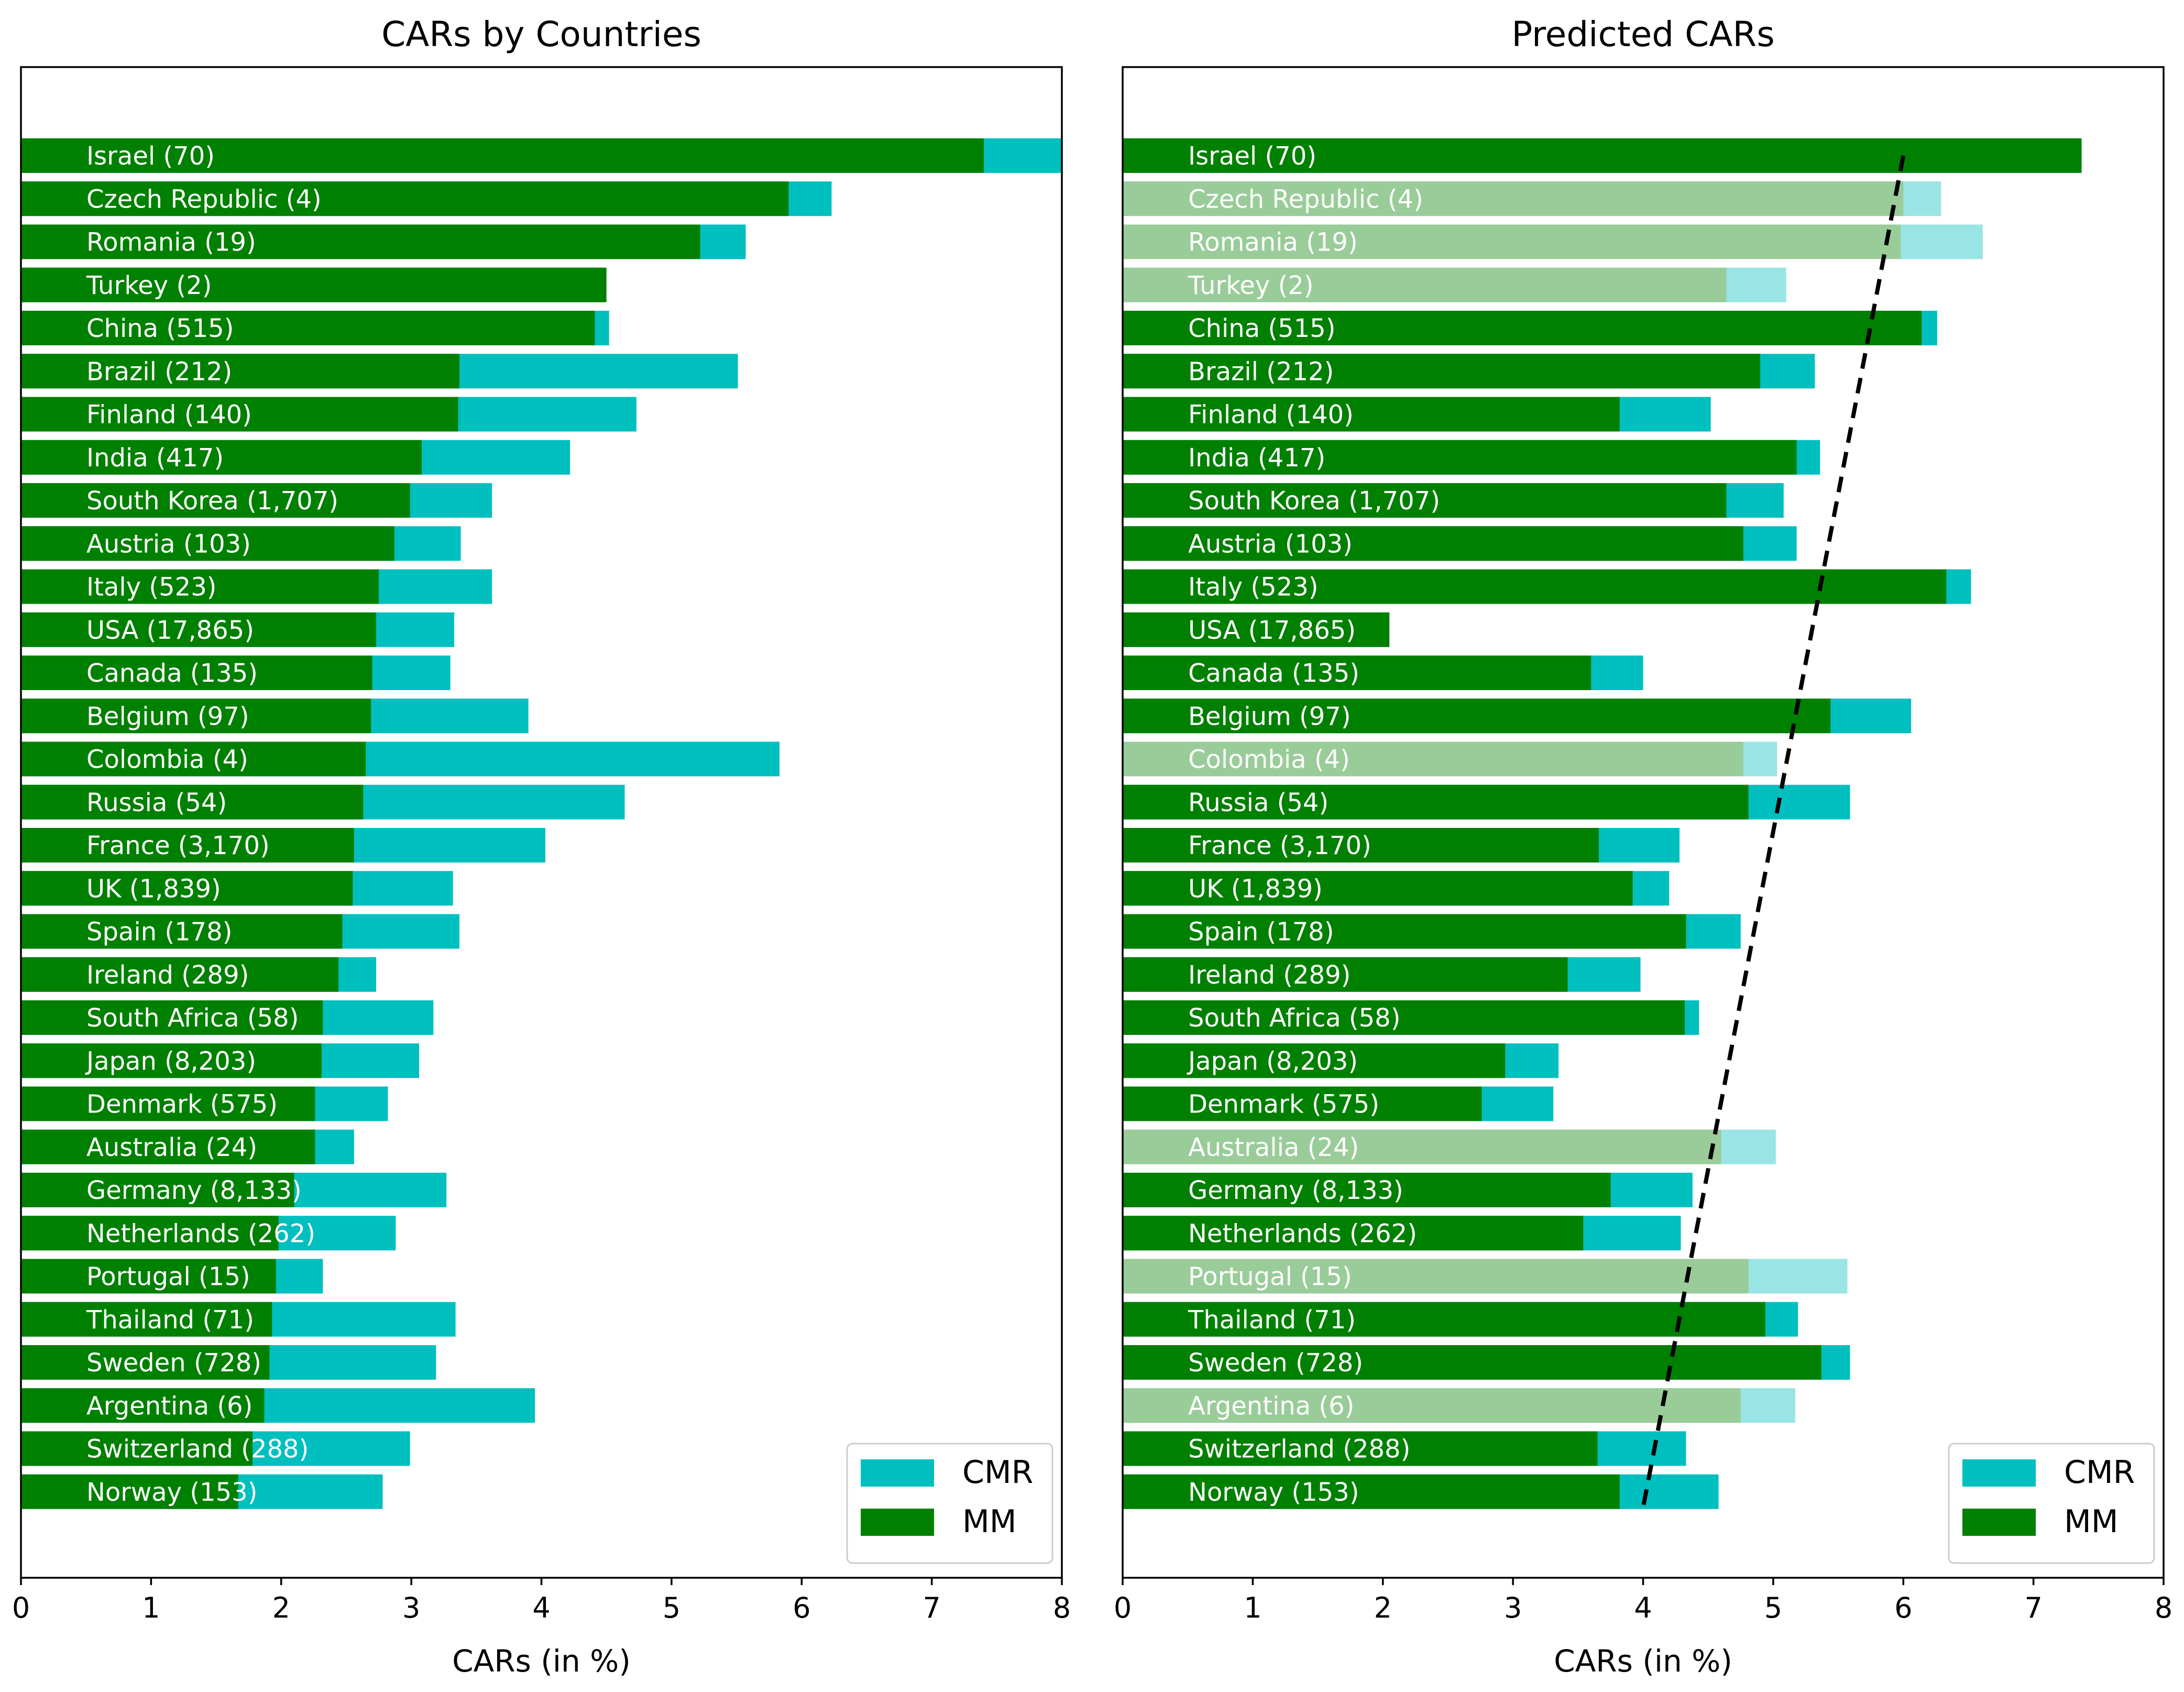  Describe the element at coordinates (193, 759) in the screenshot. I see `bar-mm-colombia` at that location.